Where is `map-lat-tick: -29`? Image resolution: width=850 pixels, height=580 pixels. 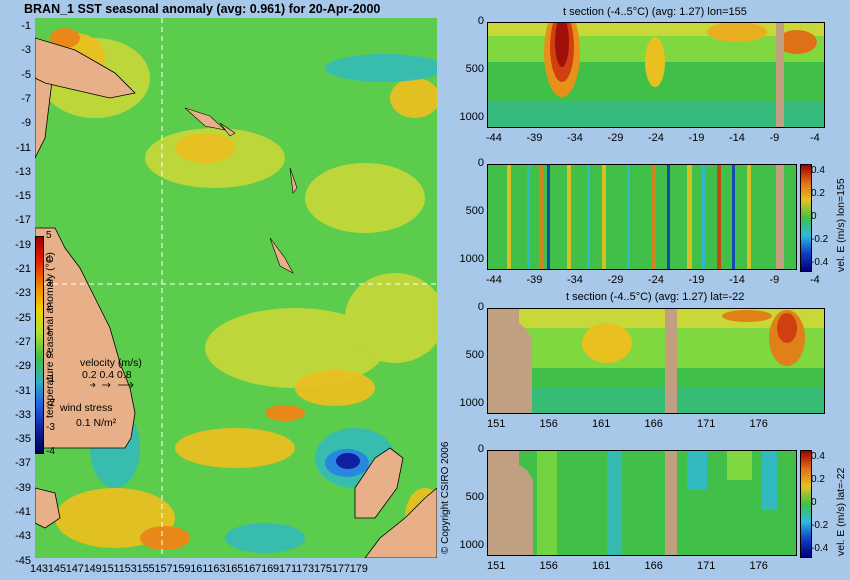
map-lat-tick: -29 is located at coordinates (23, 366).